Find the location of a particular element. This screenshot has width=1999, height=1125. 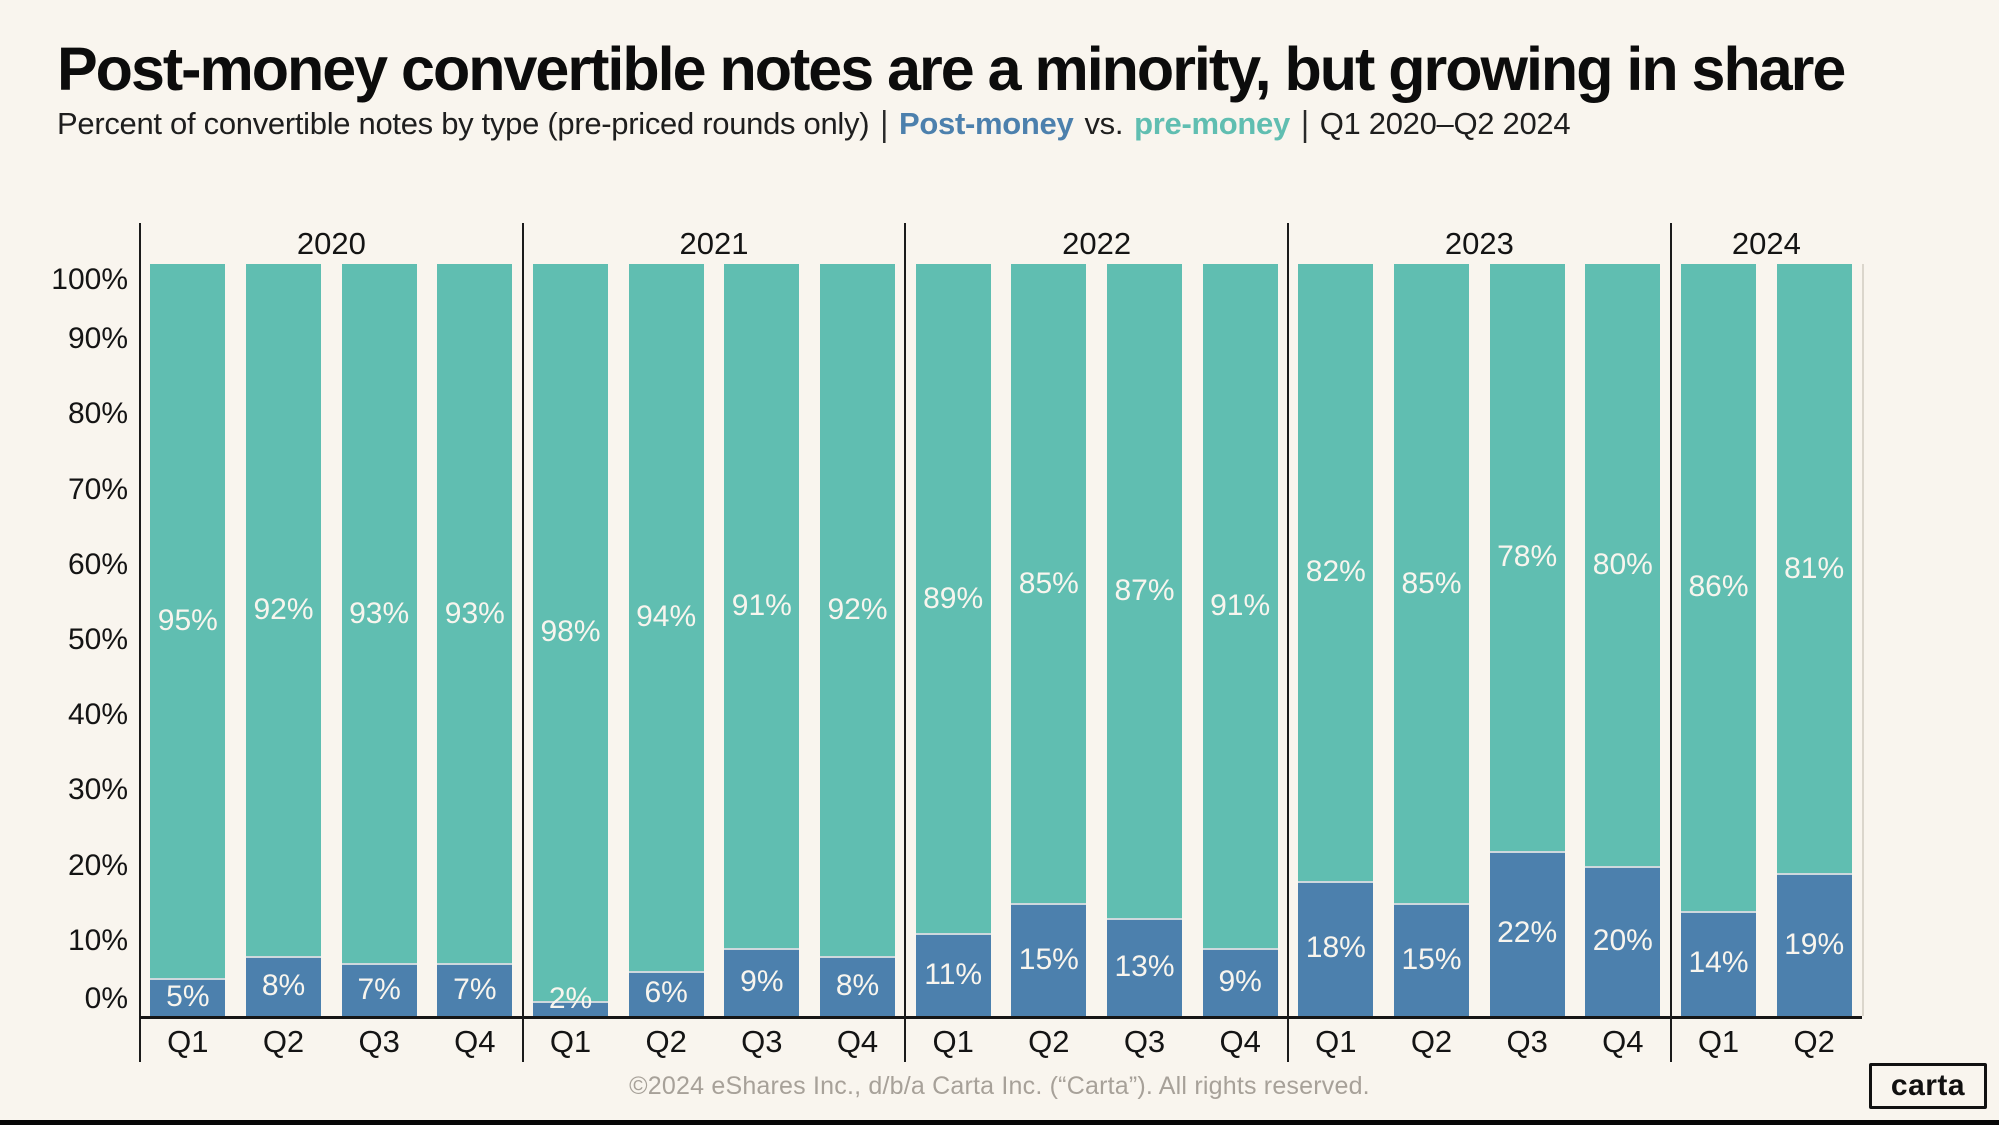

year-label-2024: 2024 is located at coordinates (1766, 243).